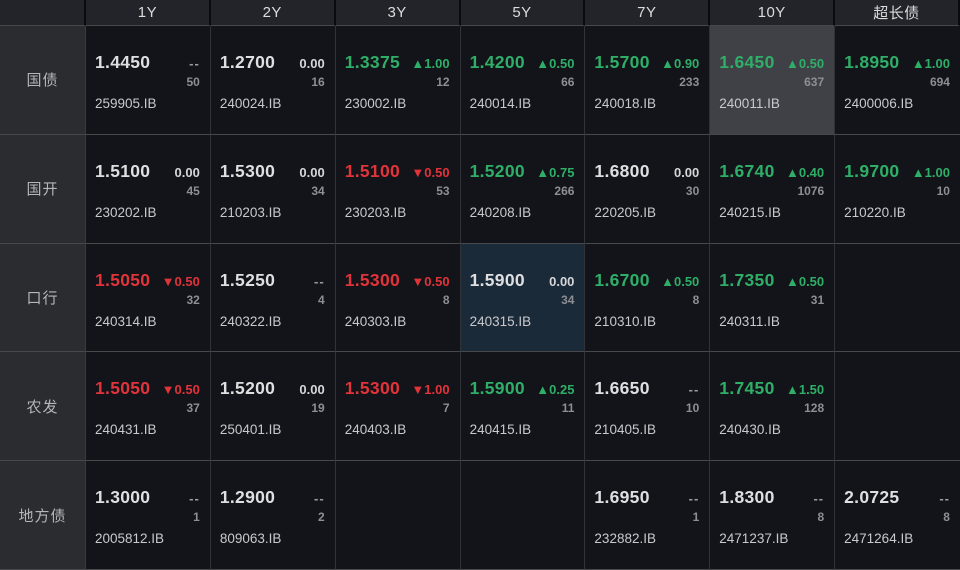 This screenshot has height=570, width=960. What do you see at coordinates (500, 103) in the screenshot?
I see `bond-code: 240014.IB` at bounding box center [500, 103].